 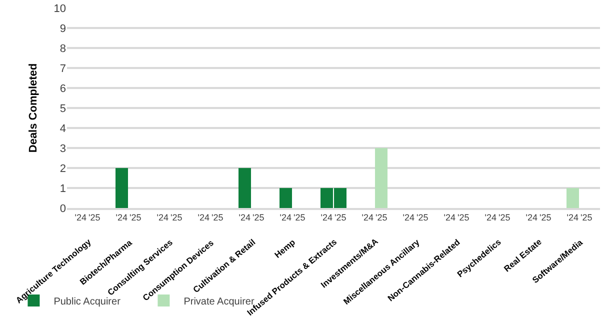 What do you see at coordinates (63, 28) in the screenshot?
I see `y-tick-label: 9` at bounding box center [63, 28].